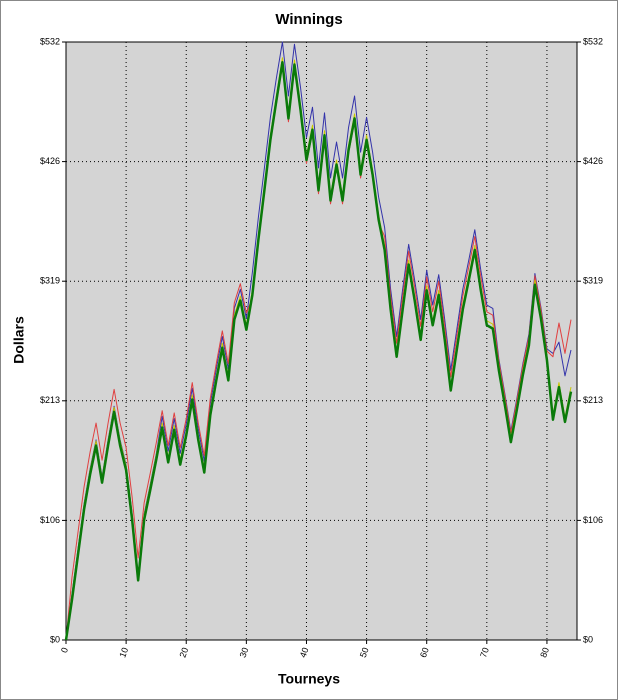  What do you see at coordinates (123, 652) in the screenshot?
I see `x-tick-label: 10` at bounding box center [123, 652].